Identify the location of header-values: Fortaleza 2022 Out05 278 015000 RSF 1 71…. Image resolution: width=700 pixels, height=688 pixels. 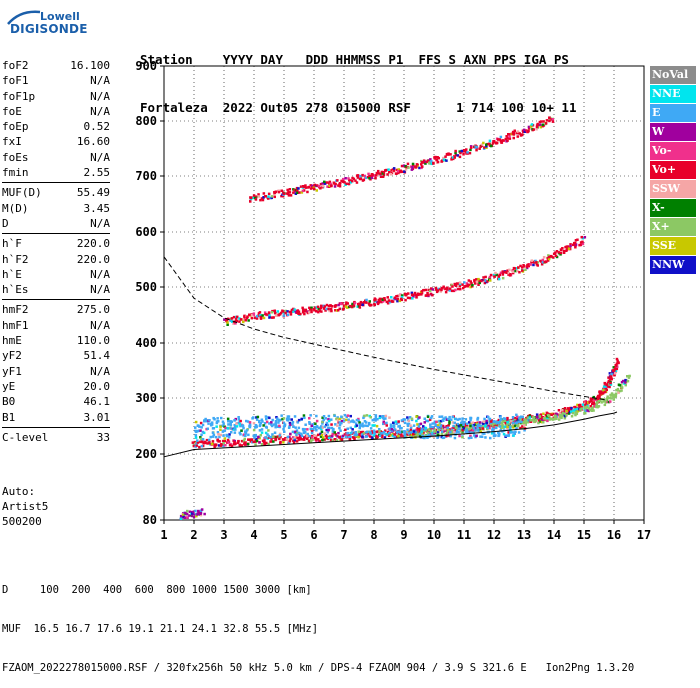
(358, 107).